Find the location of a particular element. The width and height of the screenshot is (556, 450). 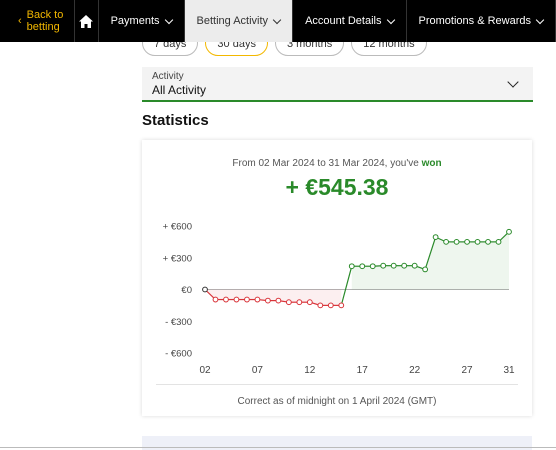

x-tick-label: 17 is located at coordinates (363, 370).